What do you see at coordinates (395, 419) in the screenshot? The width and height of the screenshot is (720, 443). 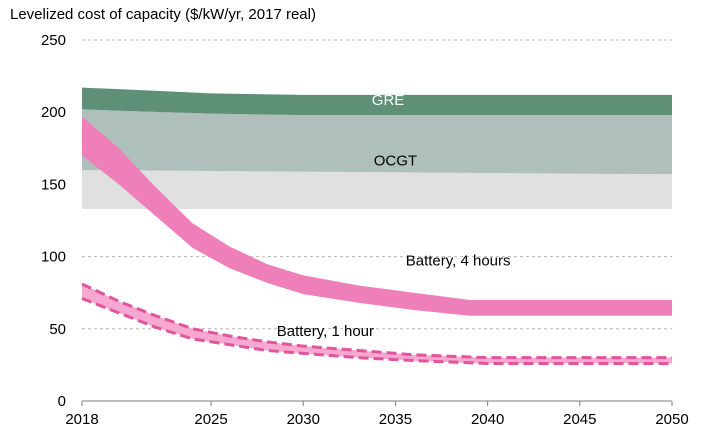 I see `x-tick-label-2035: 2035` at bounding box center [395, 419].